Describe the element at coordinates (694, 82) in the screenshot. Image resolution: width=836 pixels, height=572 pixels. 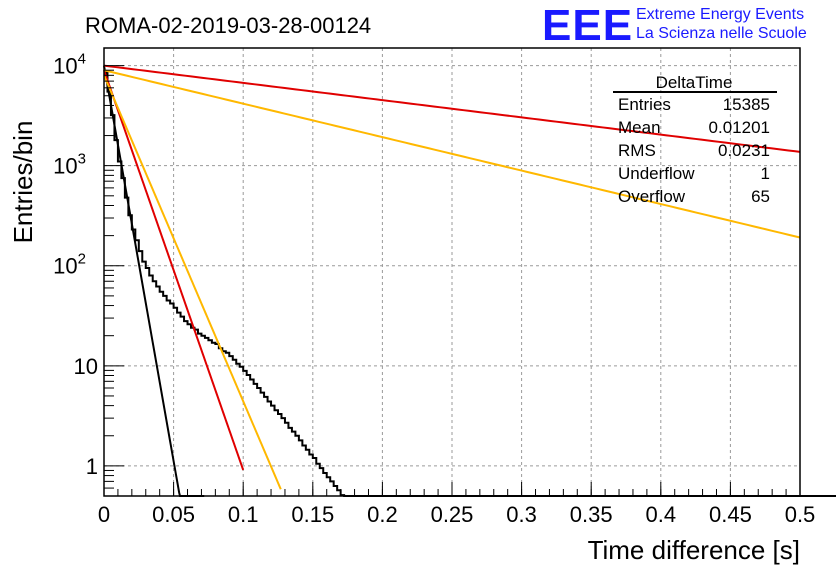
I see `stats-title: DeltaTime` at that location.